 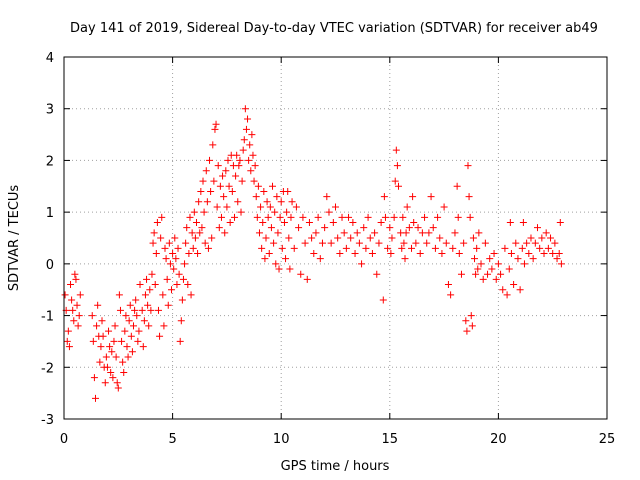 I want to click on x-tick-label: 20, so click(x=498, y=439).